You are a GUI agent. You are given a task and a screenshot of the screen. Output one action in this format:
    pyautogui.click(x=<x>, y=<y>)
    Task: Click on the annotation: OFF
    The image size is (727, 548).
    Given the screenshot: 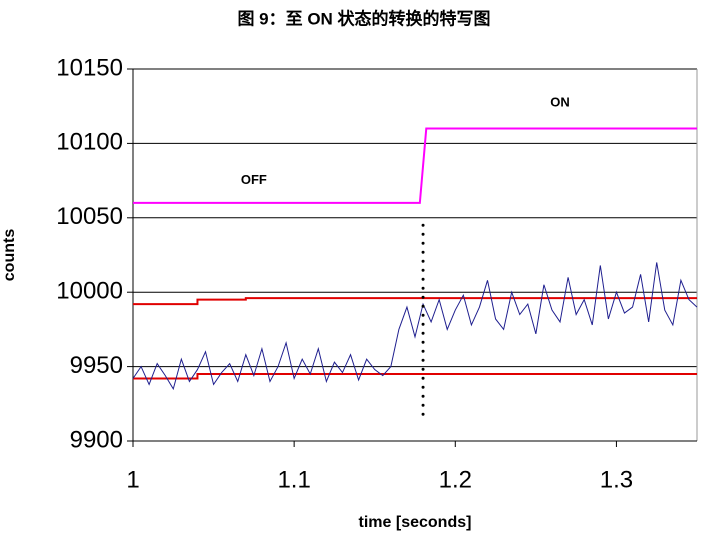 What is the action you would take?
    pyautogui.click(x=254, y=179)
    